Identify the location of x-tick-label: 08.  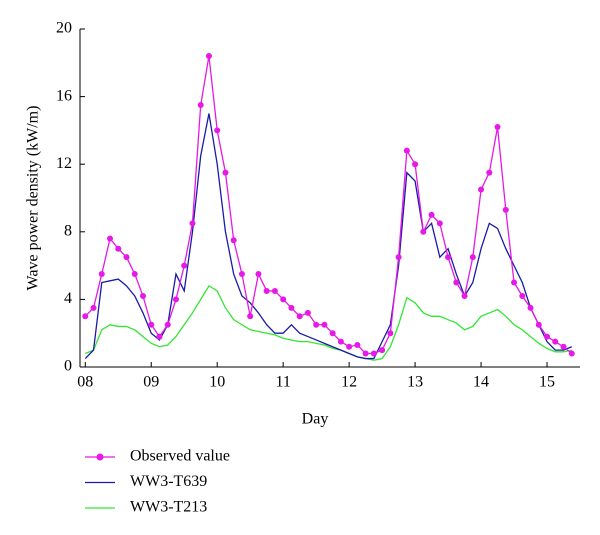
(85, 382).